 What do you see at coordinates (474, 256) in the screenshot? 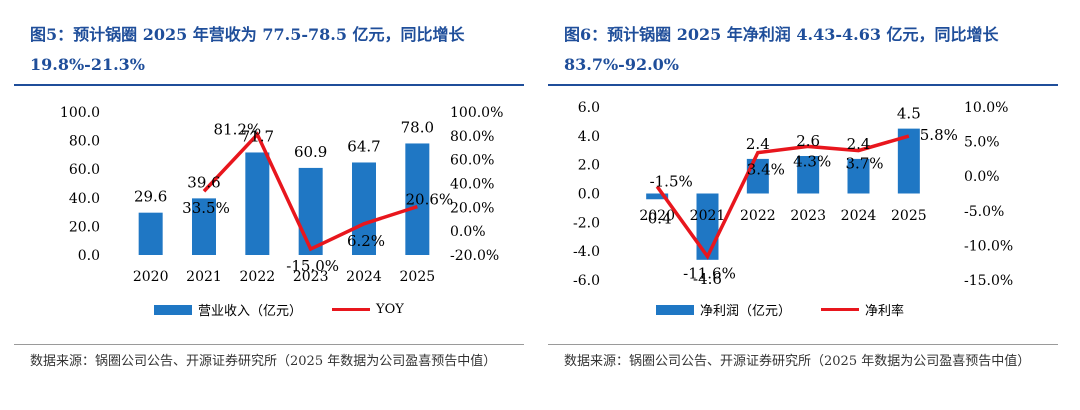
I see `right-axis-tick-label: -20.0%` at bounding box center [474, 256].